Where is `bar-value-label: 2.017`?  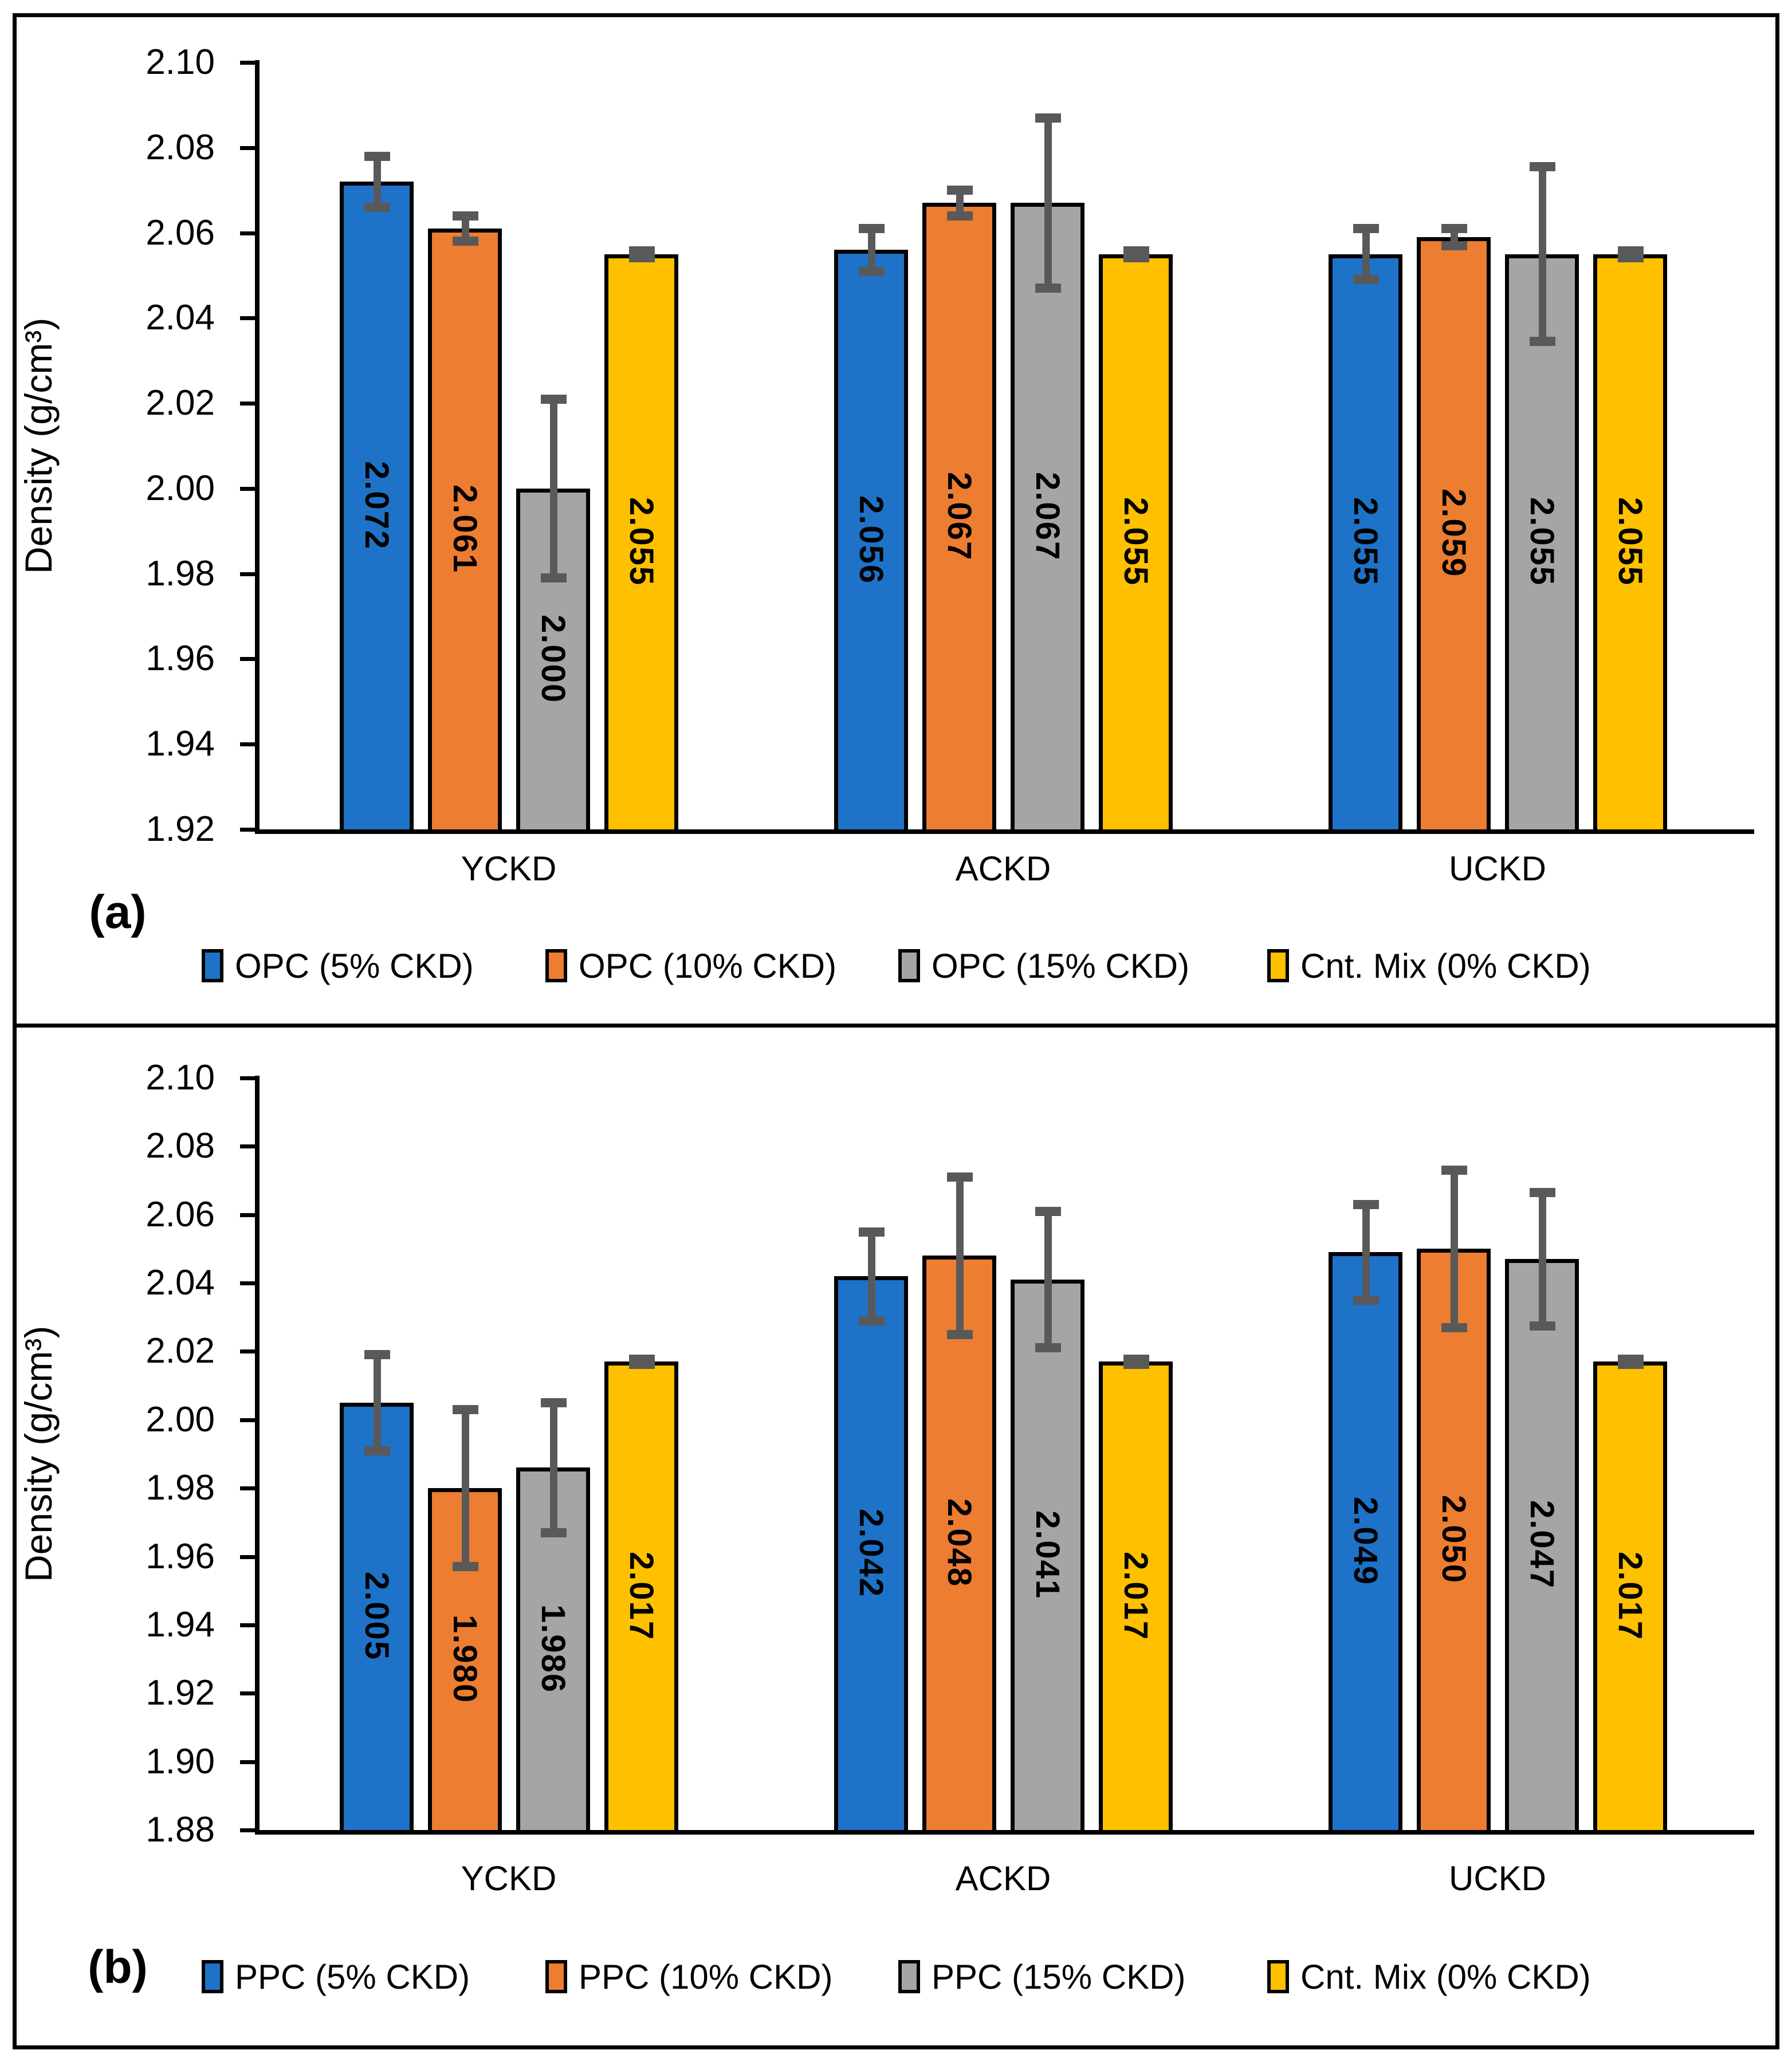
bar-value-label: 2.017 is located at coordinates (1630, 1595).